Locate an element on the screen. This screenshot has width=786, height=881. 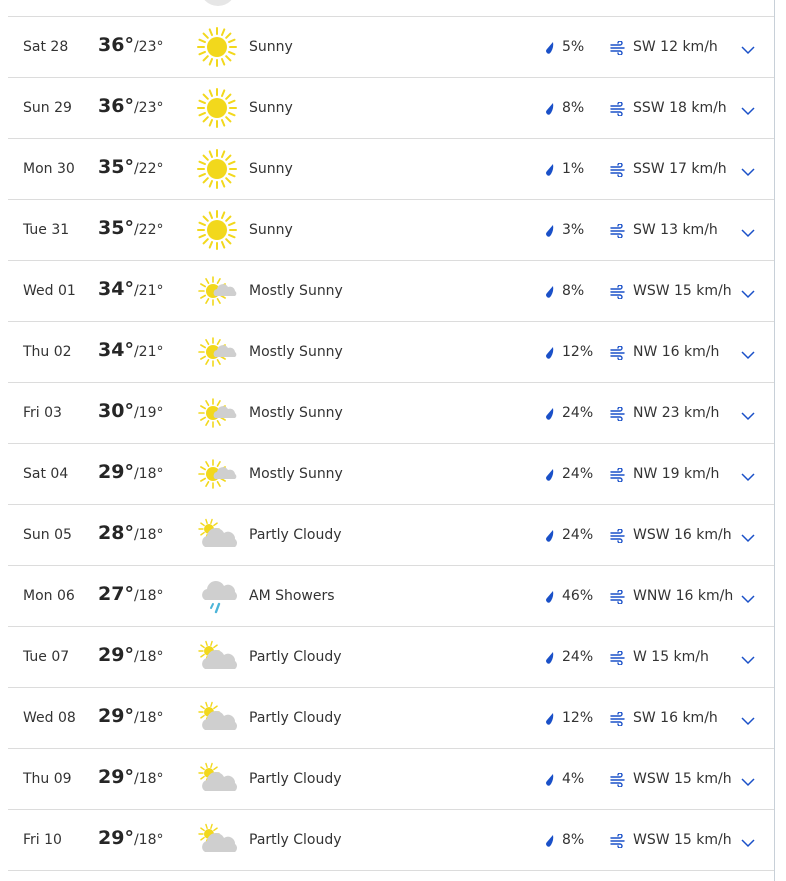
day-label: Sat 04 is located at coordinates (46, 474).